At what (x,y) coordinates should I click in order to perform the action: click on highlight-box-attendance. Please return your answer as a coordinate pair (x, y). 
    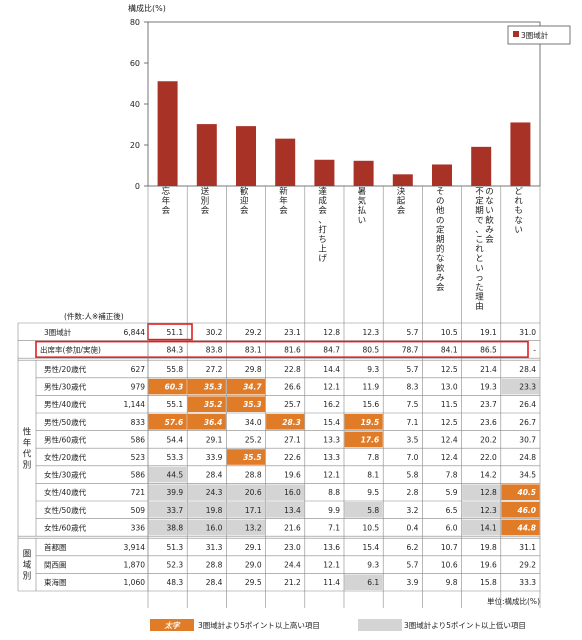
    Looking at the image, I should click on (282, 349).